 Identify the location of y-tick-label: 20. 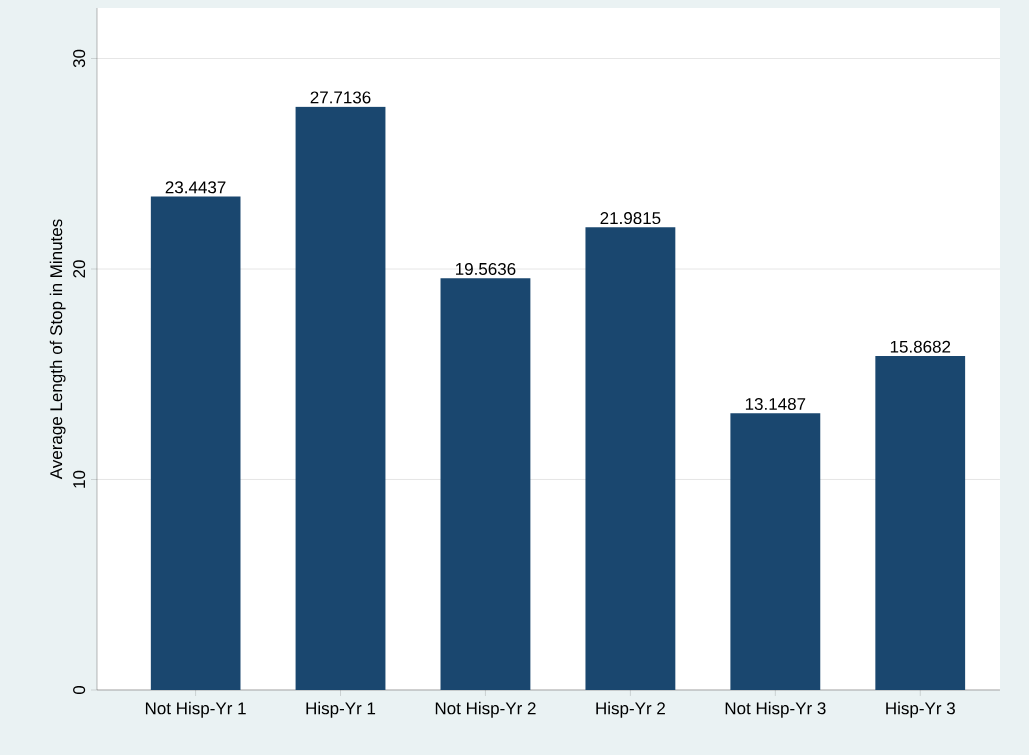
(79, 269).